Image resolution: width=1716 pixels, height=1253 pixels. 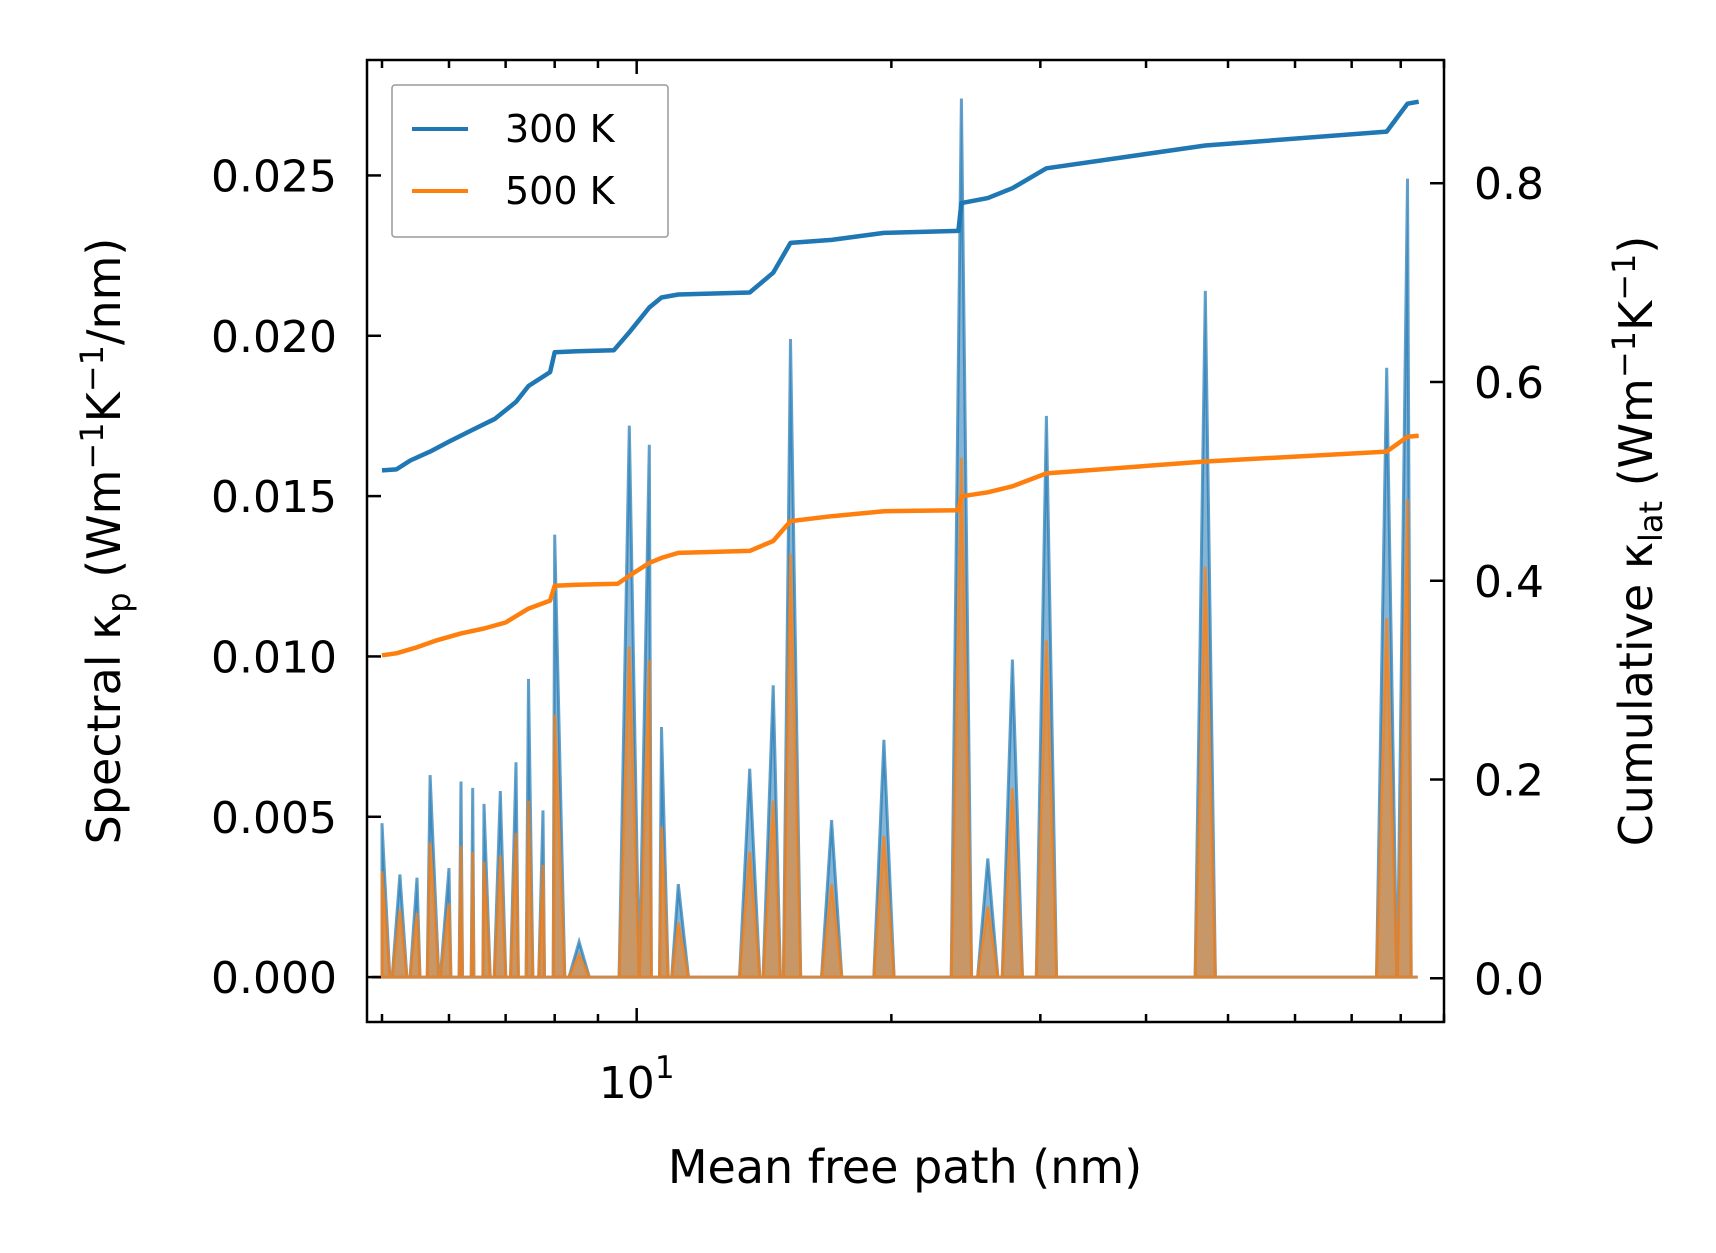 I want to click on left-label-unit2: K, so click(x=104, y=406).